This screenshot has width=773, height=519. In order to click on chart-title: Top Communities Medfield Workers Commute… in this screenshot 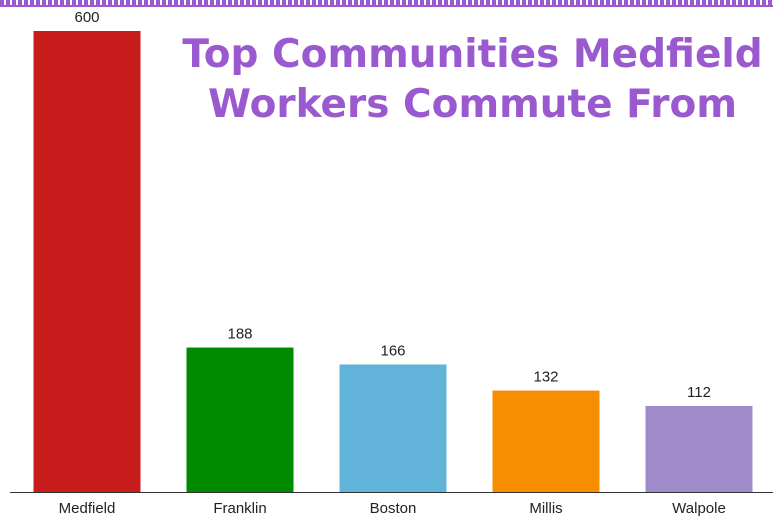, I will do `click(472, 79)`.